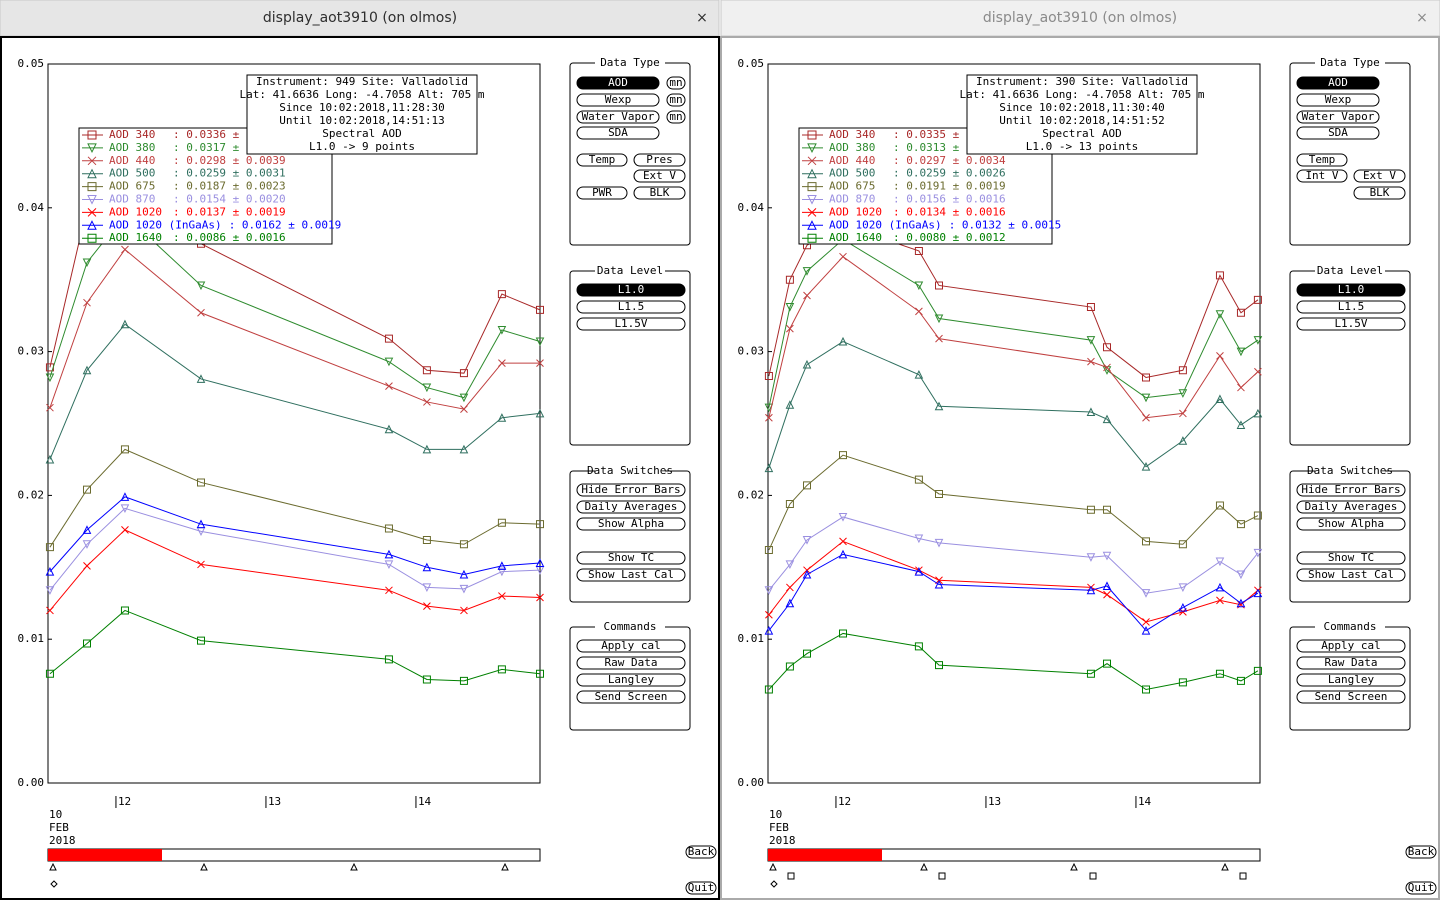 This screenshot has width=1440, height=904. I want to click on button-label: Int V, so click(1321, 175).